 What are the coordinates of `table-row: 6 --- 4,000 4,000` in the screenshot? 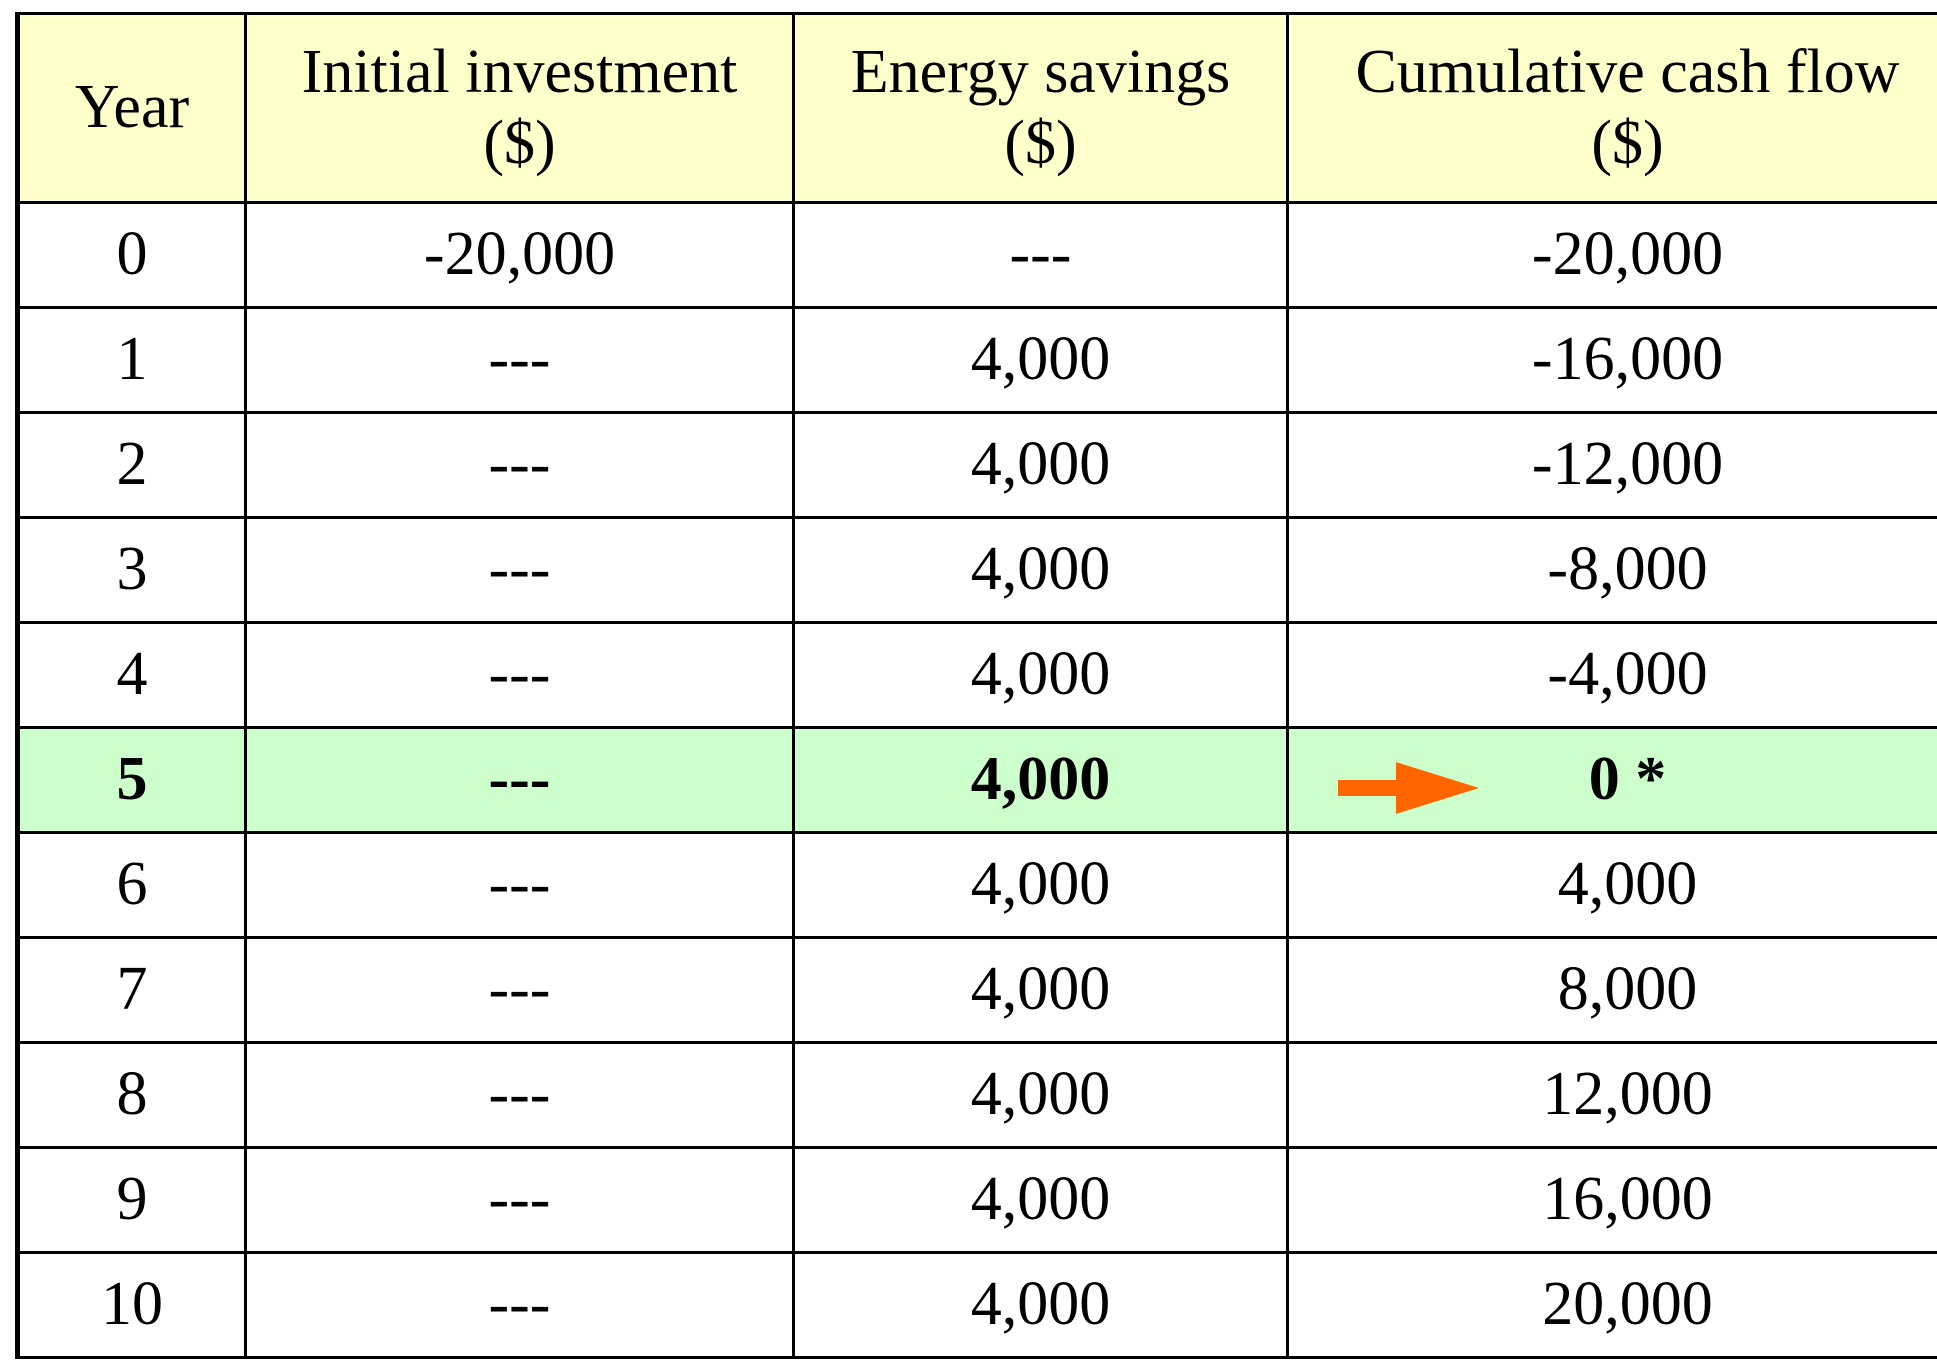 It's located at (976, 885).